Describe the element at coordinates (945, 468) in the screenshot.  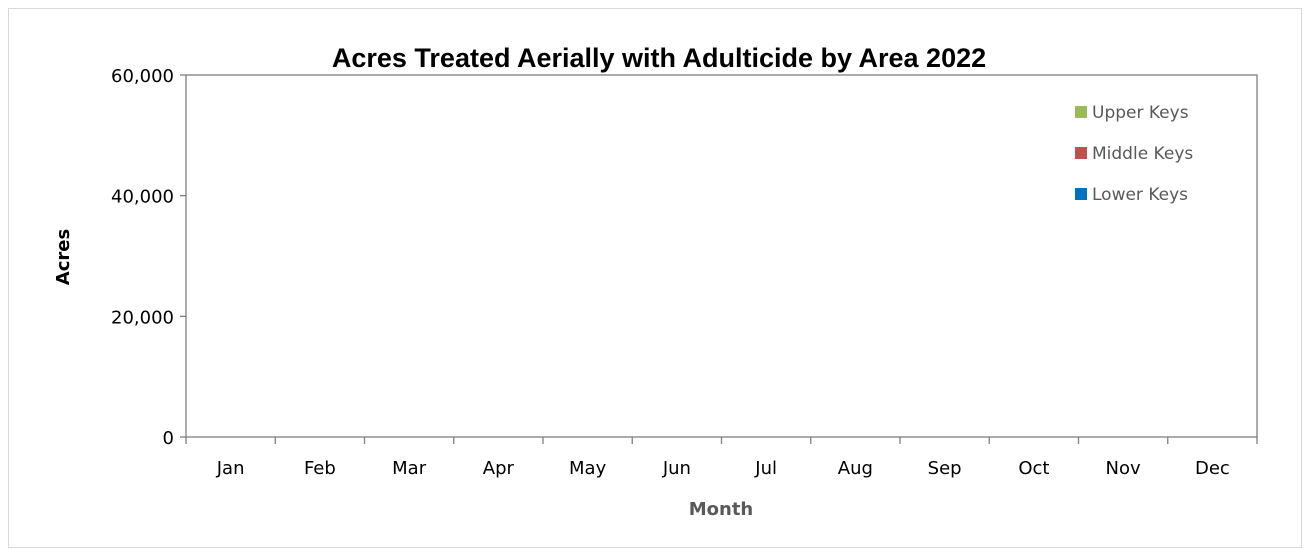
I see `x-tick-label: Sep` at that location.